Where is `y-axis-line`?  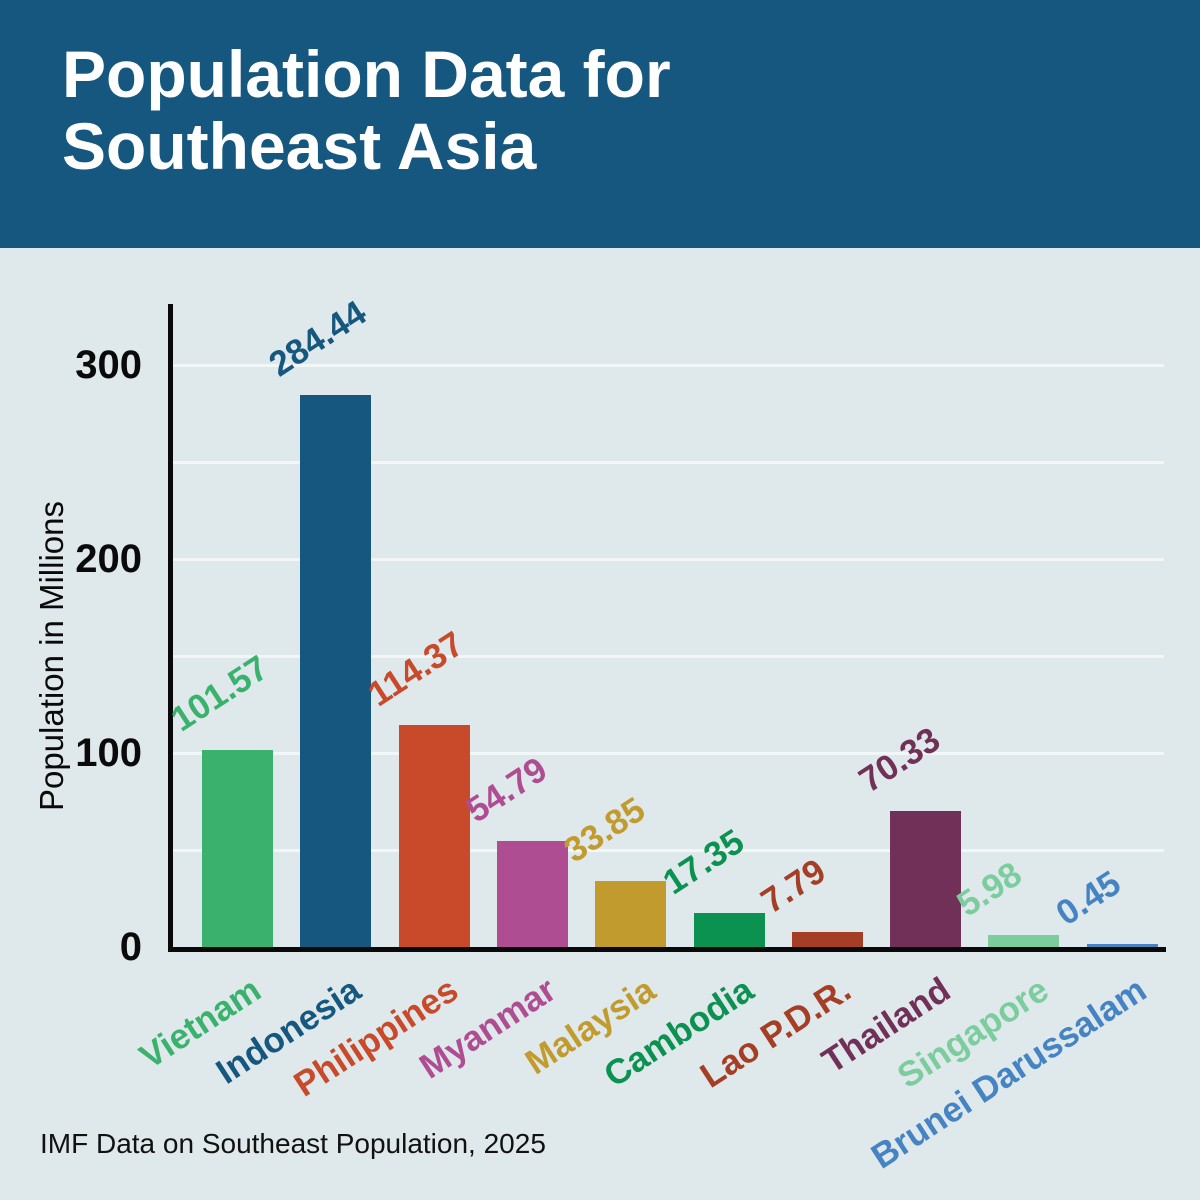 y-axis-line is located at coordinates (170, 628).